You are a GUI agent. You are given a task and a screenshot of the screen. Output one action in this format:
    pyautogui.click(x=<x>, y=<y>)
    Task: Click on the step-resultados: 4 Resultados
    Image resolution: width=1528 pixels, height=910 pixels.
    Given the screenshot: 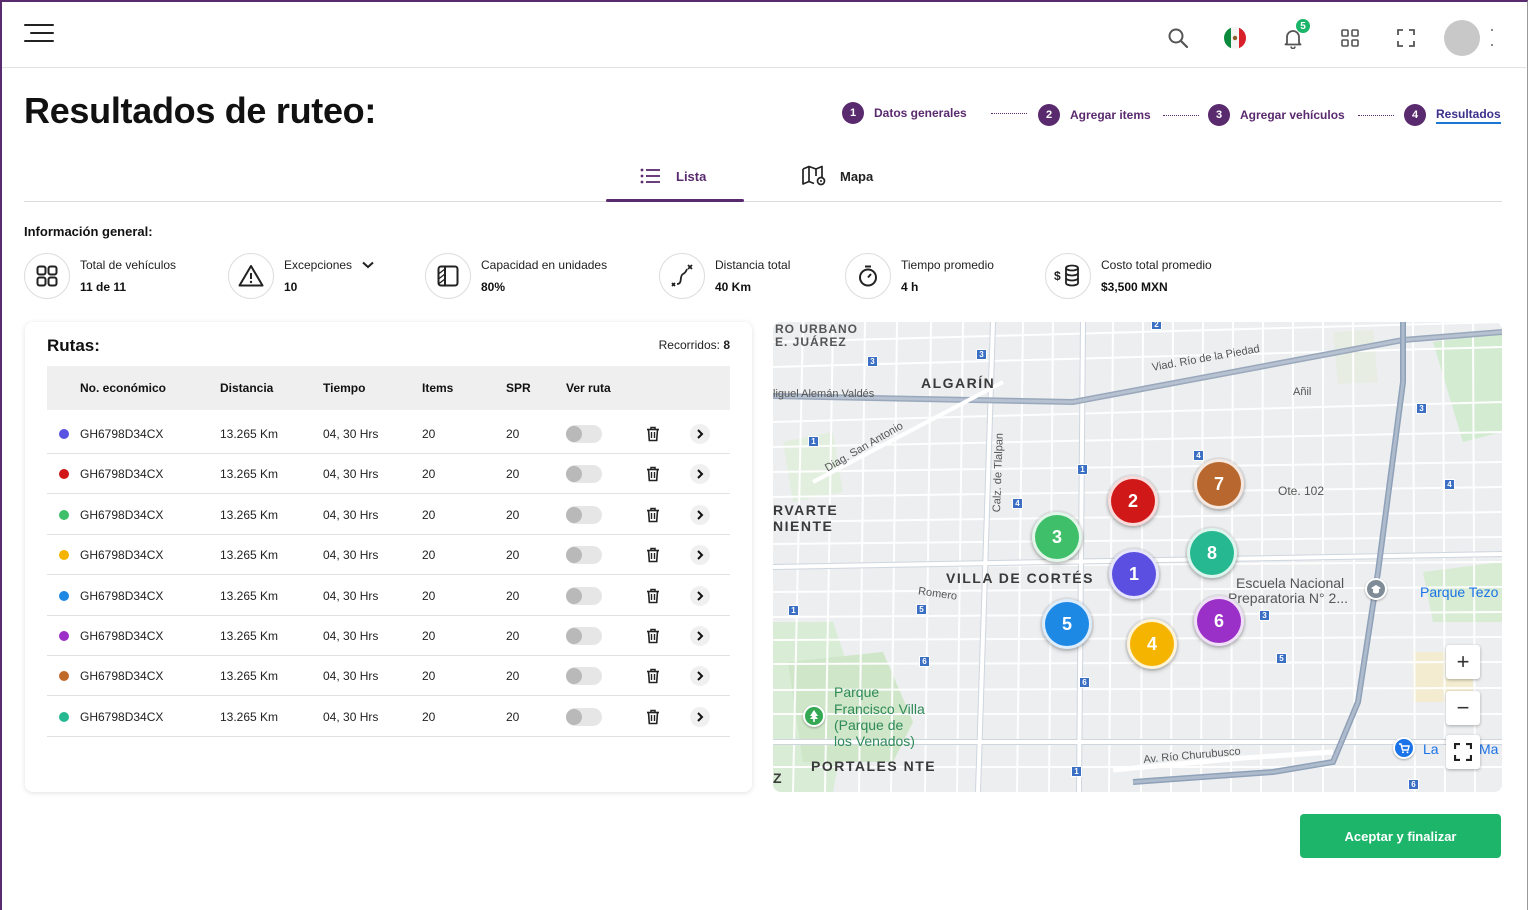 What is the action you would take?
    pyautogui.click(x=1452, y=115)
    